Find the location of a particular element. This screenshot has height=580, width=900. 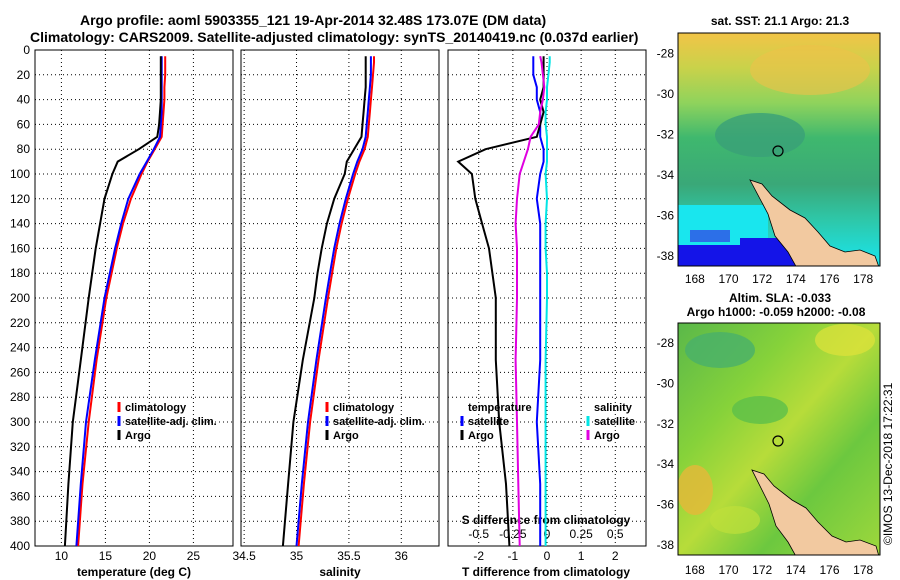

depth-y-tick: 300 is located at coordinates (20, 422).